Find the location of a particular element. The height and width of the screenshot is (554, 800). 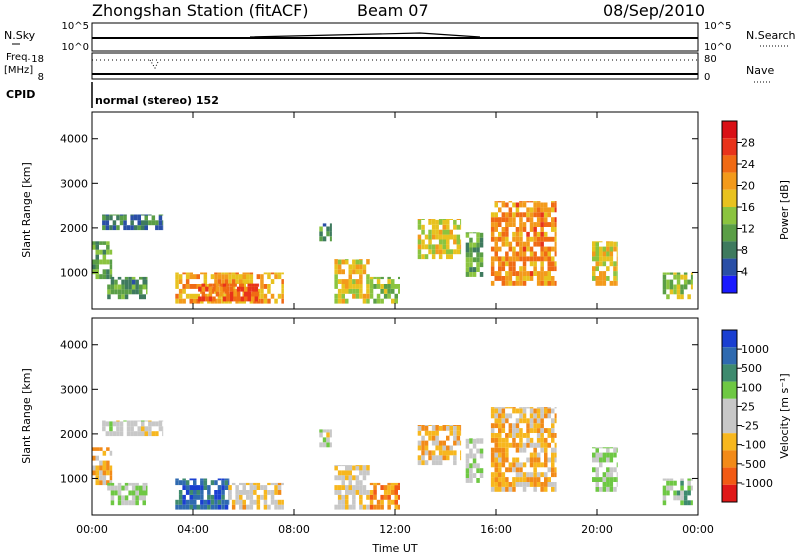

power-colorbar-tick-label: 20 is located at coordinates (748, 186).